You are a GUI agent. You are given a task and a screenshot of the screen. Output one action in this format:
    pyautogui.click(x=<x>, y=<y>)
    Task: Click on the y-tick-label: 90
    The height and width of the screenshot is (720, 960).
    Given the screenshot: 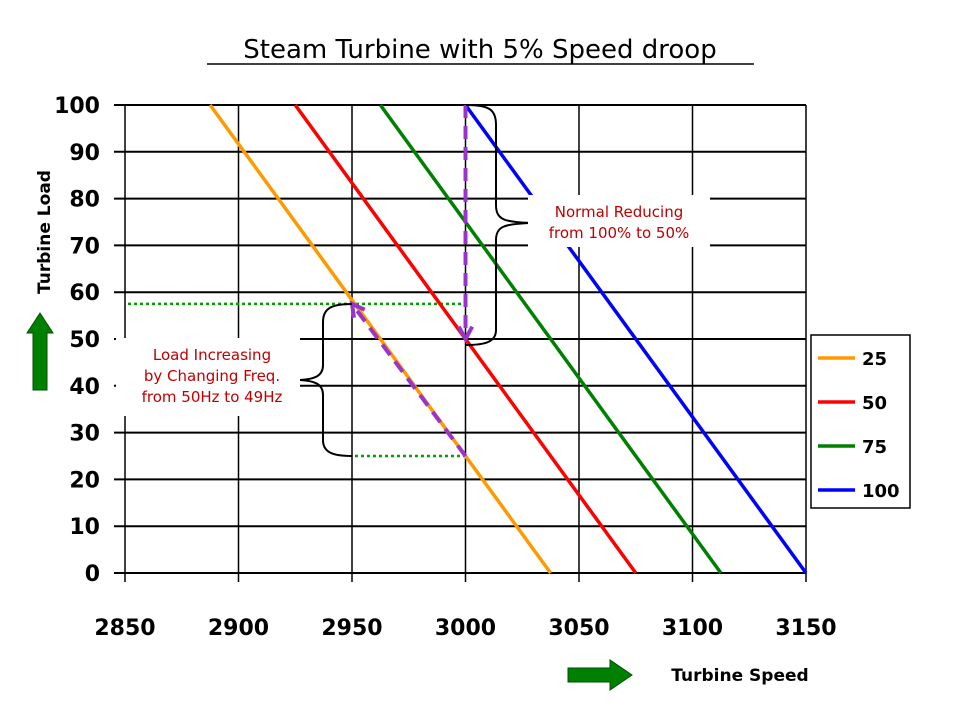 What is the action you would take?
    pyautogui.click(x=84, y=153)
    